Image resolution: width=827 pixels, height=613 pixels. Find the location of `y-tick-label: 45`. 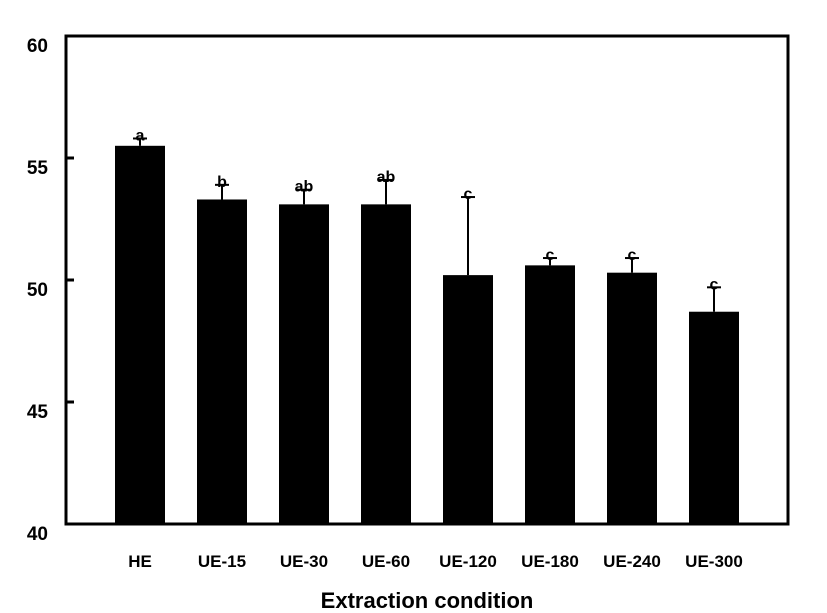

y-tick-label: 45 is located at coordinates (38, 412).